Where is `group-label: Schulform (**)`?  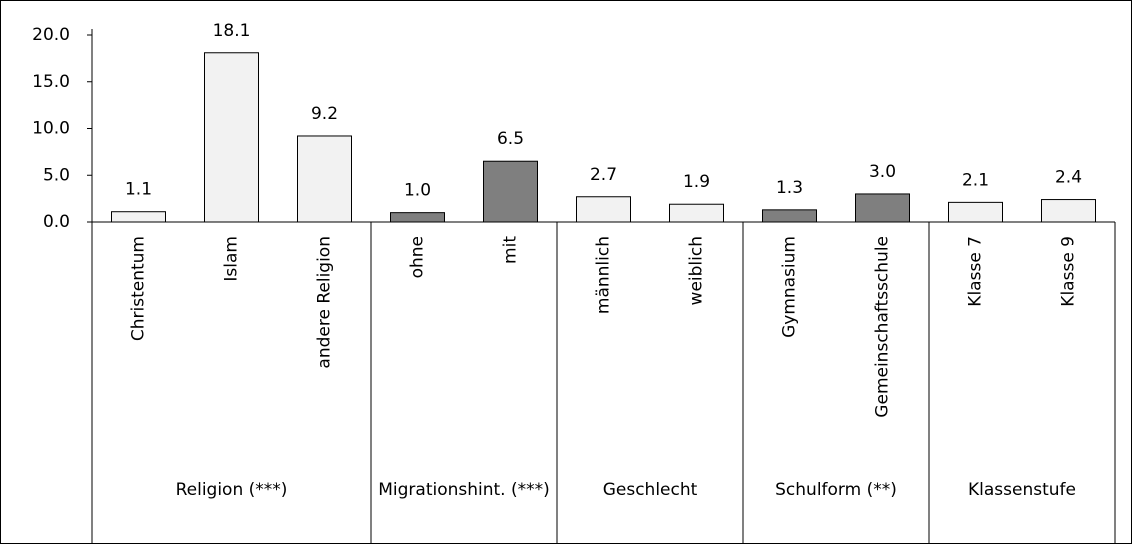 group-label: Schulform (**) is located at coordinates (836, 490).